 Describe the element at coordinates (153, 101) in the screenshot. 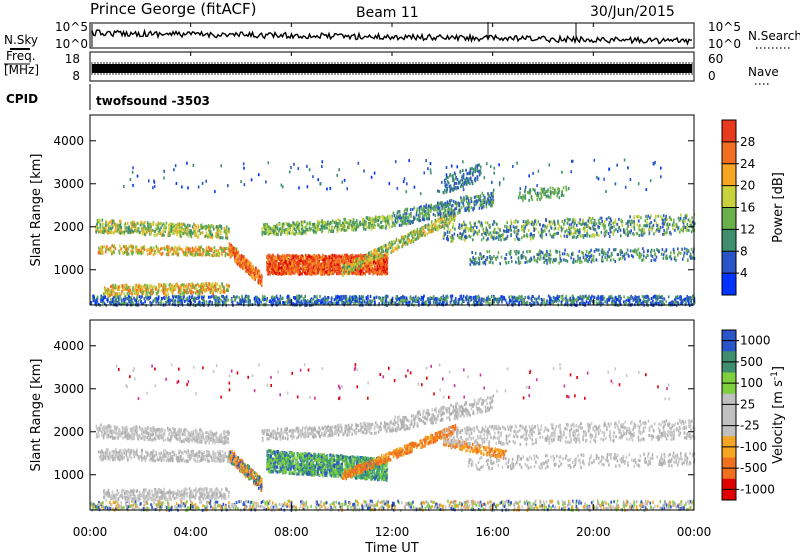

I see `cpid-value: twofsound -3503` at that location.